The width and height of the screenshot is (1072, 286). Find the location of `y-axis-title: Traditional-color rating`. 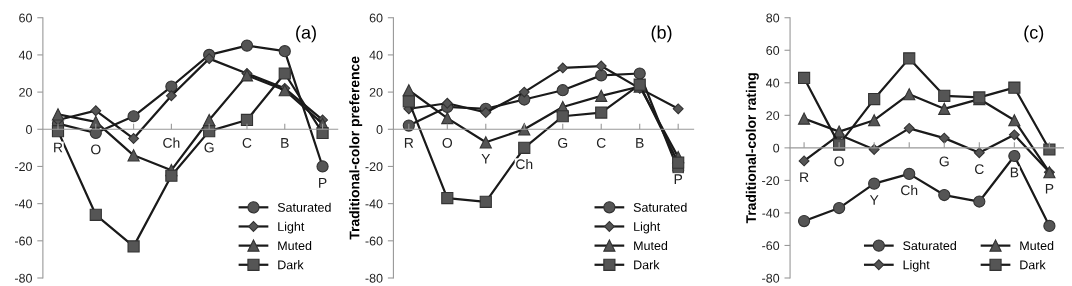

y-axis-title: Traditional-color rating is located at coordinates (752, 148).